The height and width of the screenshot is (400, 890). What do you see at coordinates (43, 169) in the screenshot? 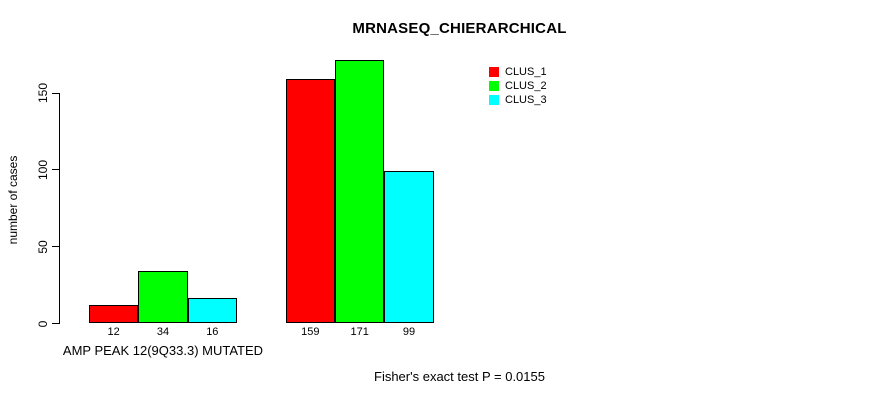
I see `y-tick-label: 100` at bounding box center [43, 169].